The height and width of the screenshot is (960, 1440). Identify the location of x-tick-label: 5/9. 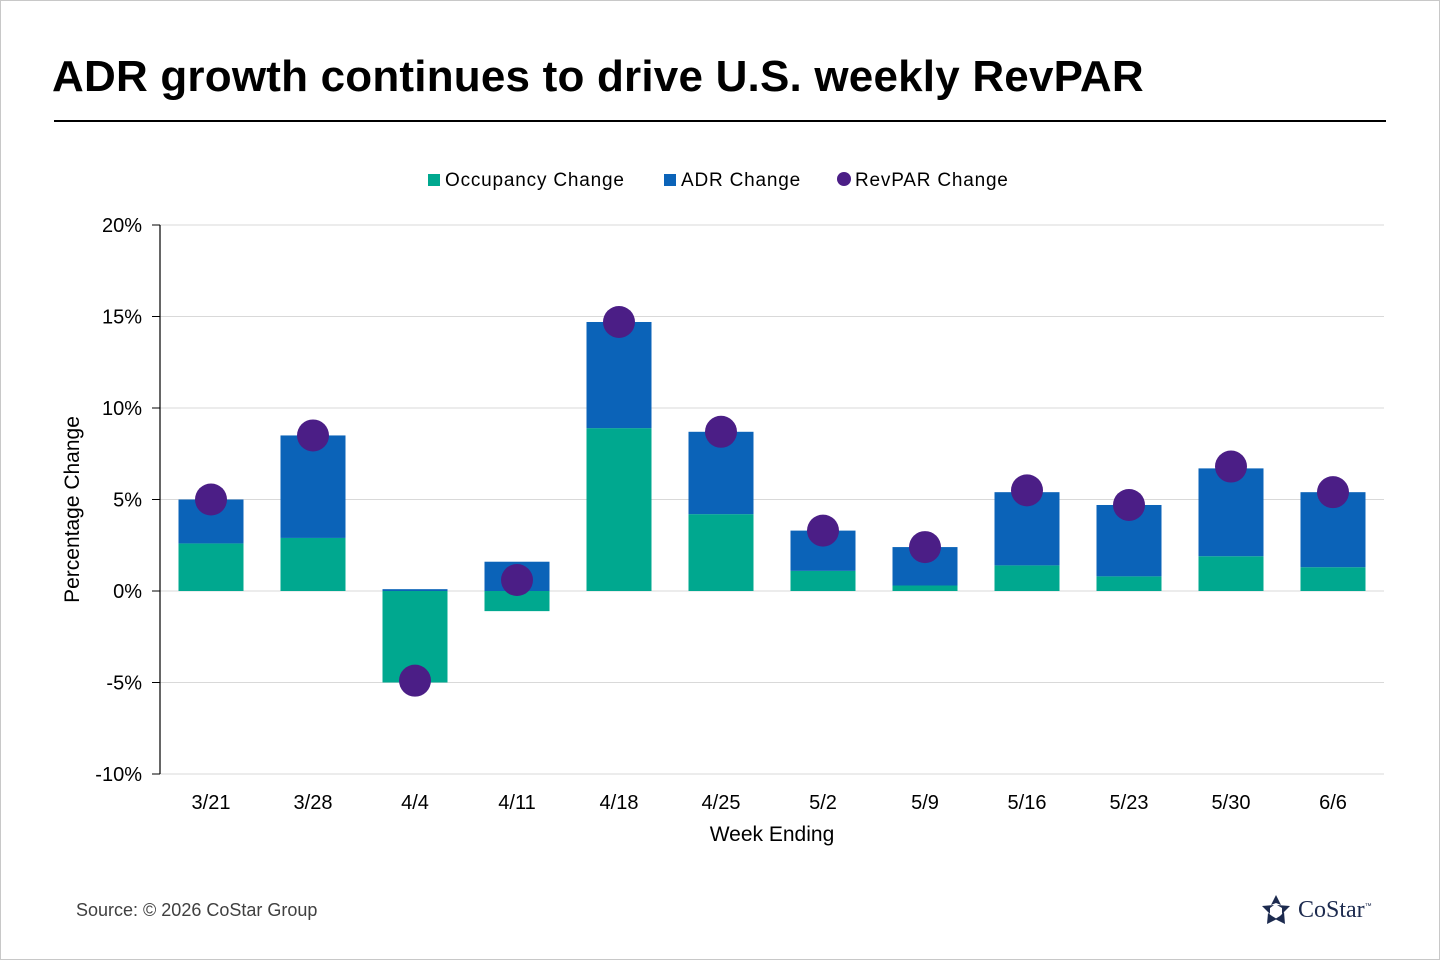
(925, 803).